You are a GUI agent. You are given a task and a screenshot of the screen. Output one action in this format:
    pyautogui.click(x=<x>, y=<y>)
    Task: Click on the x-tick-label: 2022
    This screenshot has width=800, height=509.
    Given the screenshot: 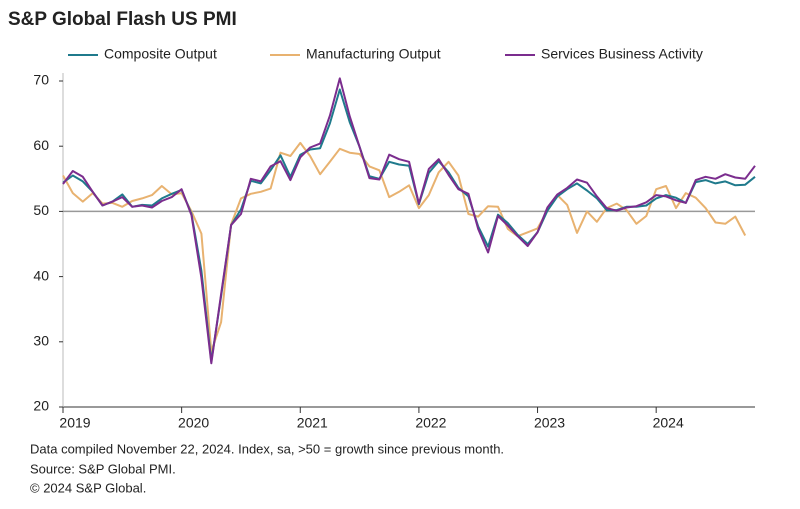 What is the action you would take?
    pyautogui.click(x=430, y=423)
    